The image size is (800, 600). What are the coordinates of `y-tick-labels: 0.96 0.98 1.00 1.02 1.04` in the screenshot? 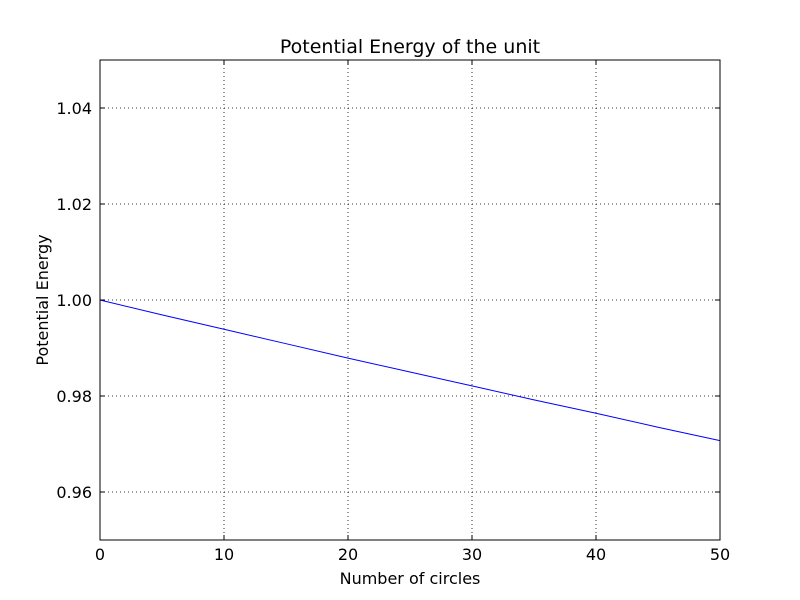 It's located at (74, 300).